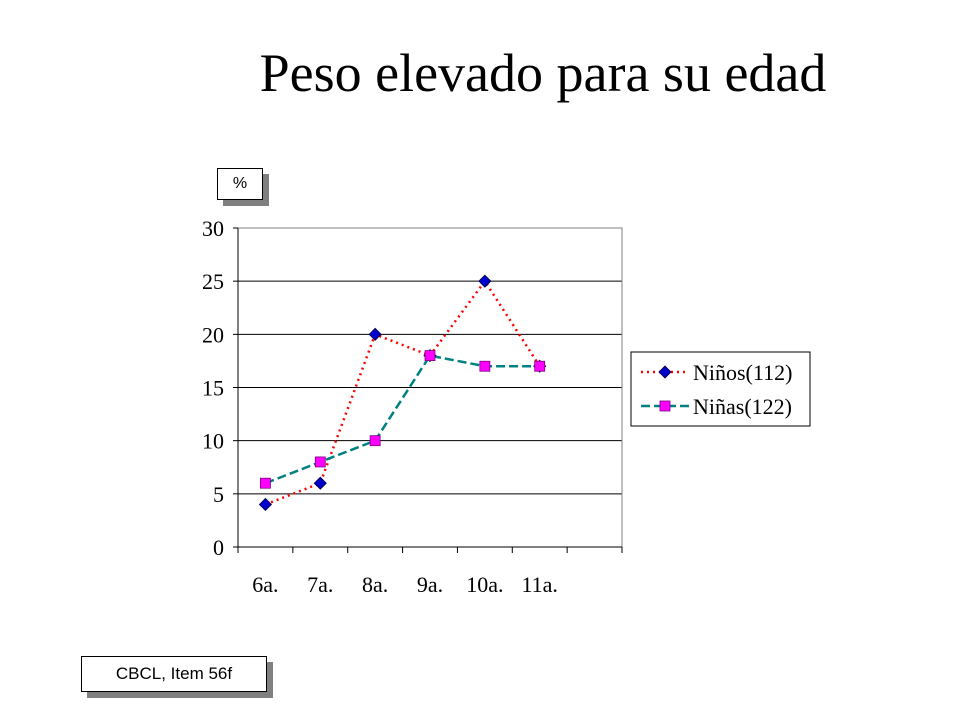 The image size is (960, 720). What do you see at coordinates (213, 441) in the screenshot?
I see `y-tick-label: 10` at bounding box center [213, 441].